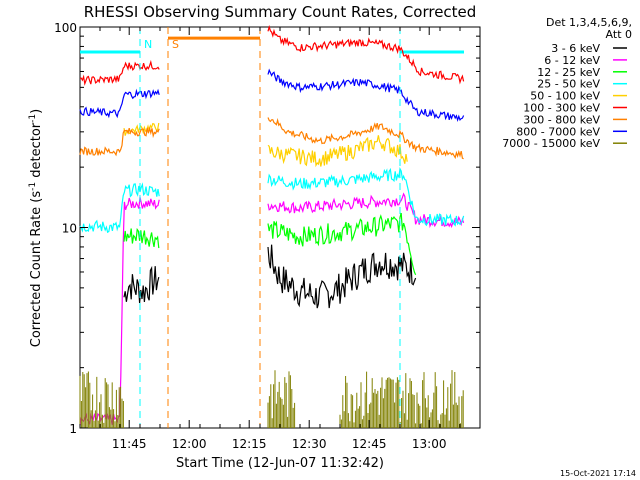 This screenshot has height=480, width=640. What do you see at coordinates (575, 48) in the screenshot?
I see `legend-label-0: 3 - 6 keV` at bounding box center [575, 48].